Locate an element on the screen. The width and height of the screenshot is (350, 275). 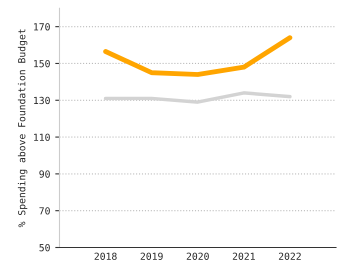
y-tick-label: 170 is located at coordinates (42, 27).